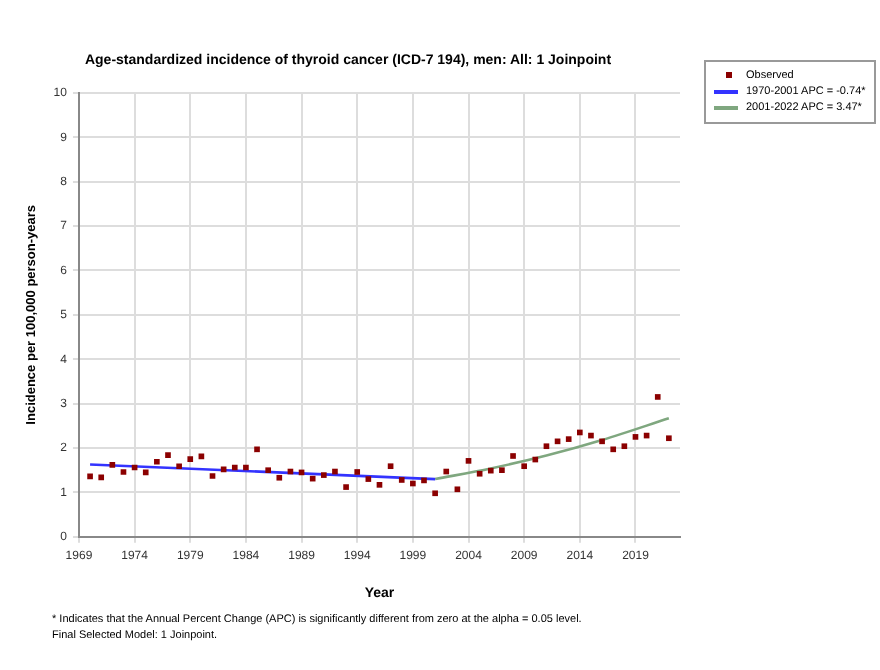 The height and width of the screenshot is (670, 880). I want to click on line-series, so click(552, 448).